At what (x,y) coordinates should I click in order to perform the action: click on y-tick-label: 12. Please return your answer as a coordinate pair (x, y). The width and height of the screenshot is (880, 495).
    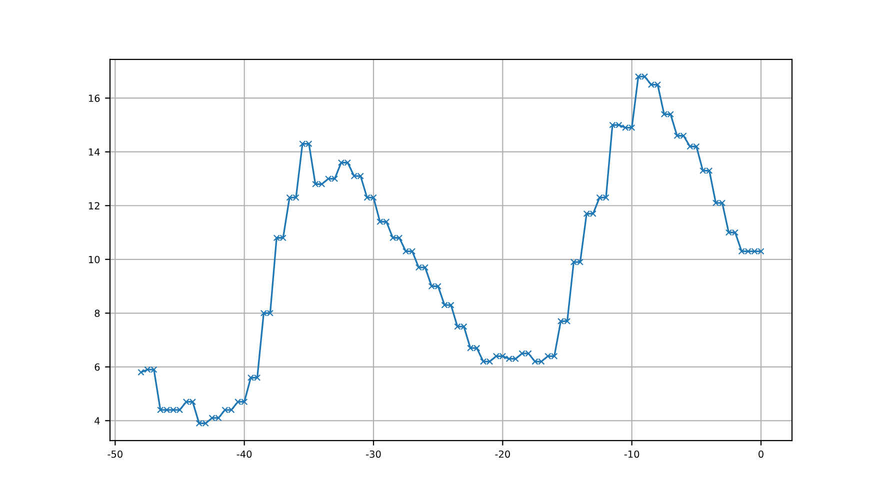
    Looking at the image, I should click on (94, 206).